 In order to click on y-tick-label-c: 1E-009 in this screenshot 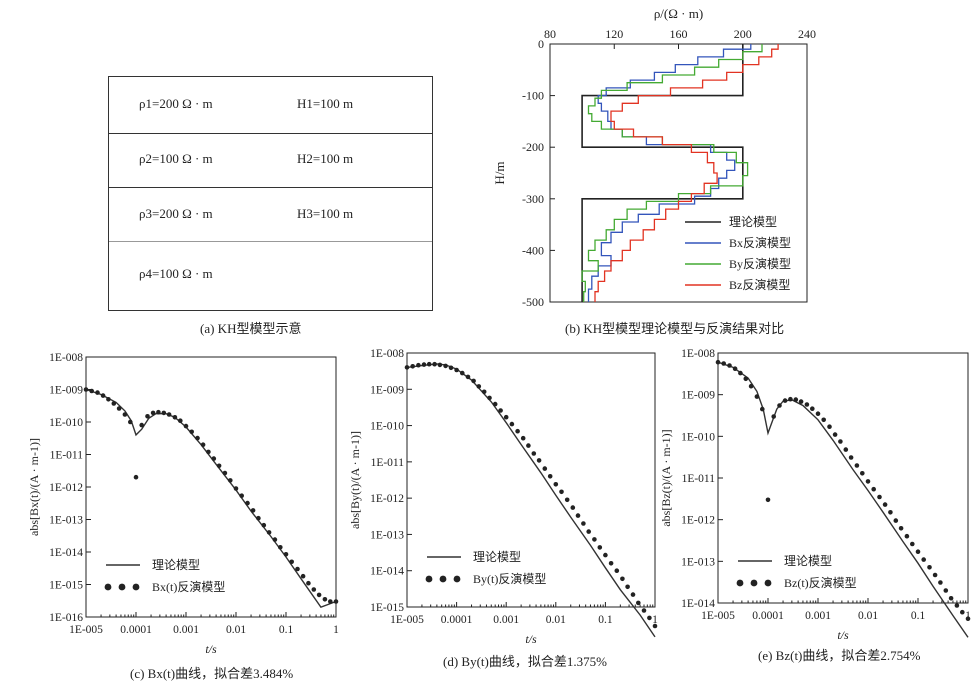, I will do `click(66, 391)`.